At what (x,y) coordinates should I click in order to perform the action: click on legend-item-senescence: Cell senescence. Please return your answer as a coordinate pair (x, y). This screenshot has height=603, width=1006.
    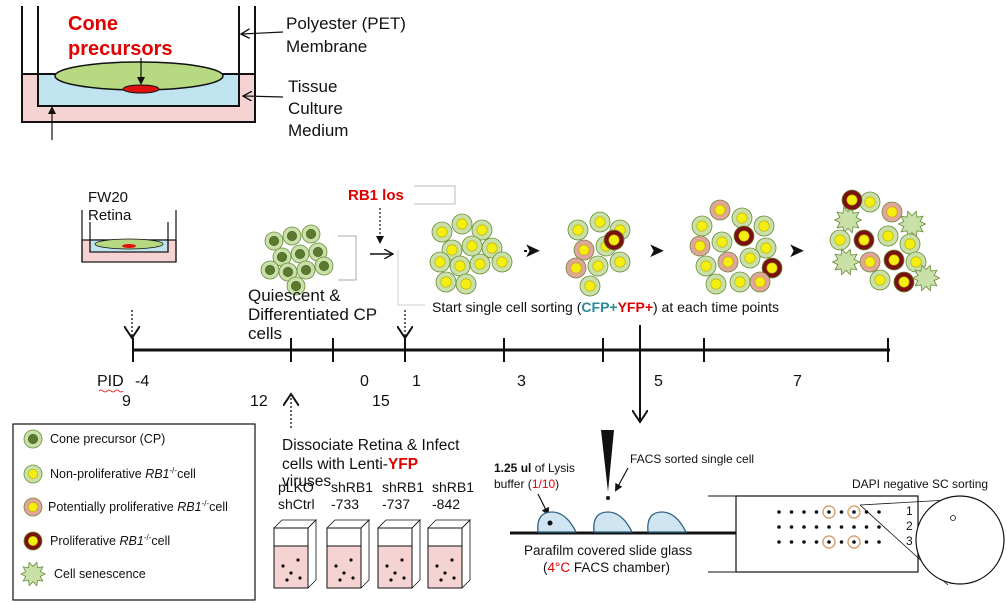
    Looking at the image, I should click on (100, 574).